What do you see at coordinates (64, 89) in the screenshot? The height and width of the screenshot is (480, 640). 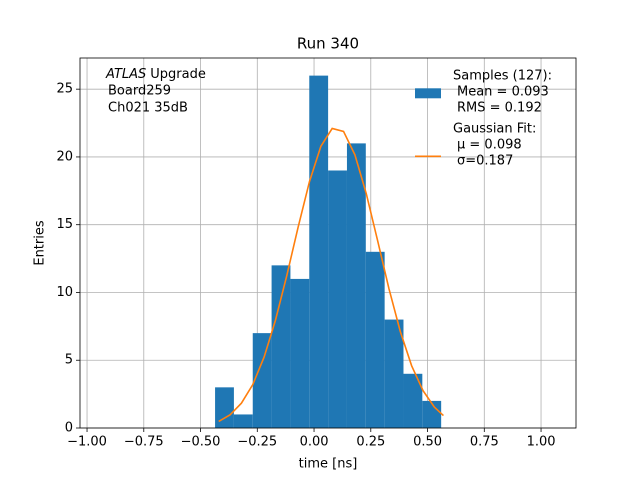 I see `y-tick-label: 25` at bounding box center [64, 89].